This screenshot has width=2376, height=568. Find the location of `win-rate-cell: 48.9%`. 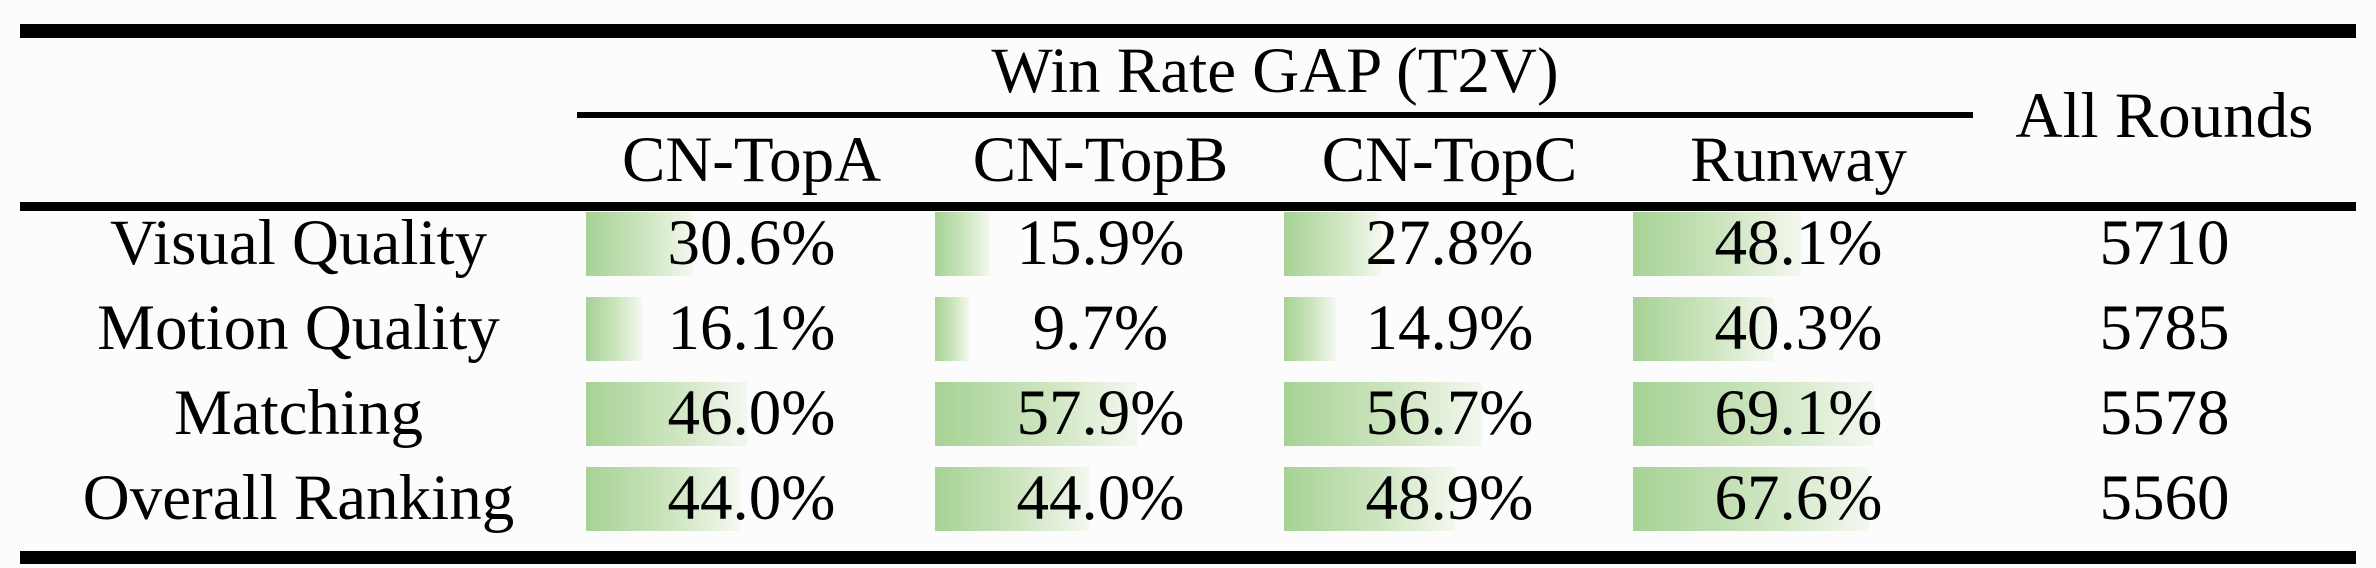

win-rate-cell: 48.9% is located at coordinates (1449, 498).